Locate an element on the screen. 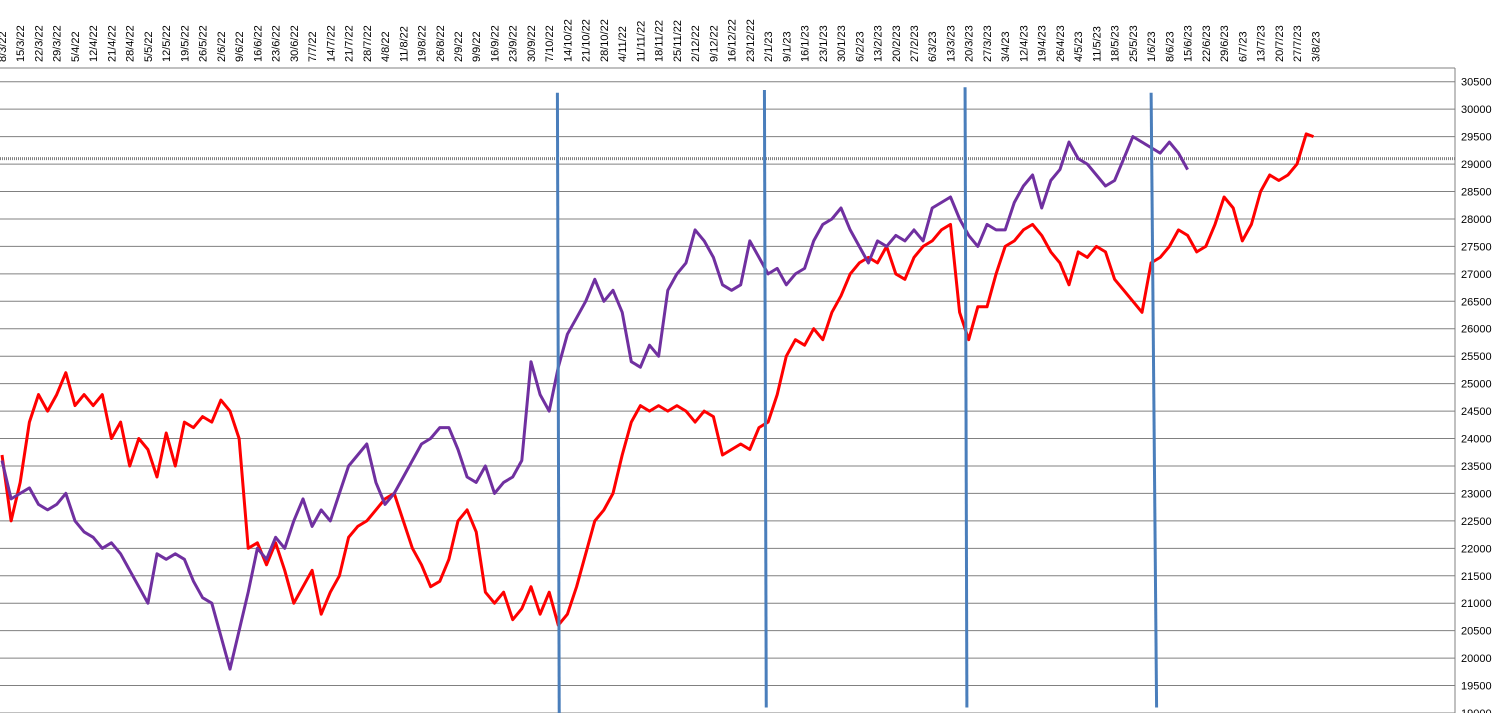  x-tick-label: 26/4/23 is located at coordinates (1061, 43).